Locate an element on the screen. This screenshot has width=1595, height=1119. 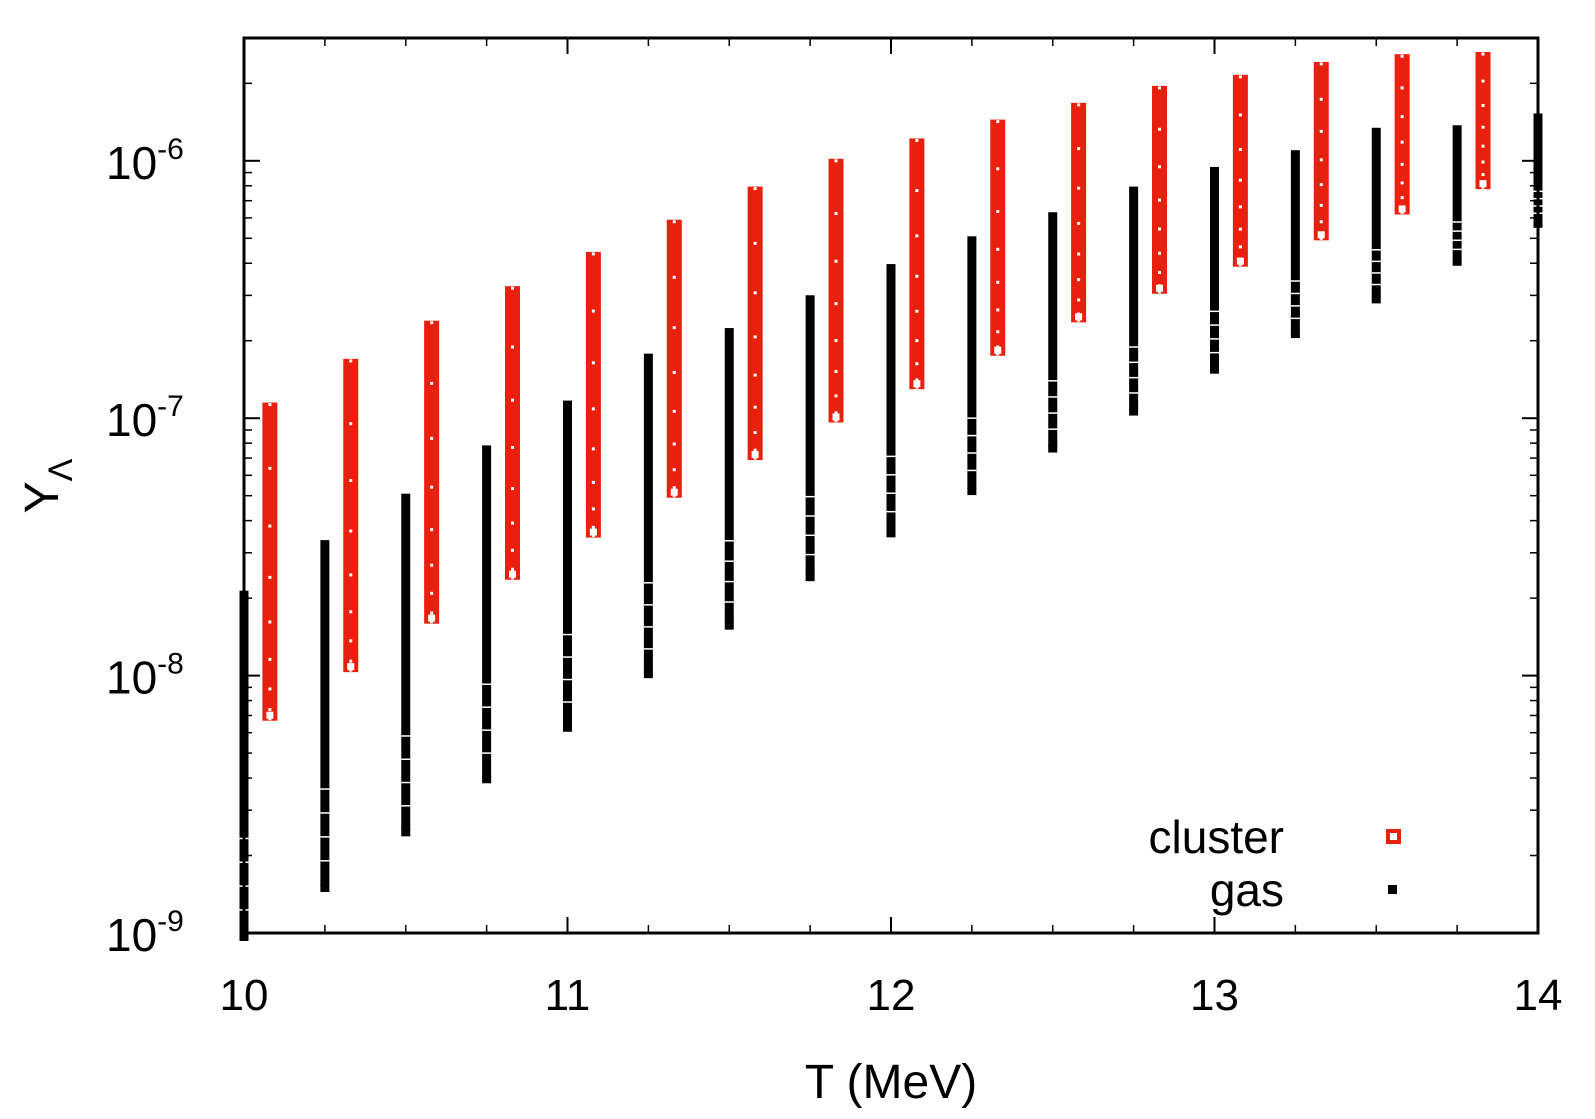
y-tick-label-exponent: -8 is located at coordinates (170, 664).